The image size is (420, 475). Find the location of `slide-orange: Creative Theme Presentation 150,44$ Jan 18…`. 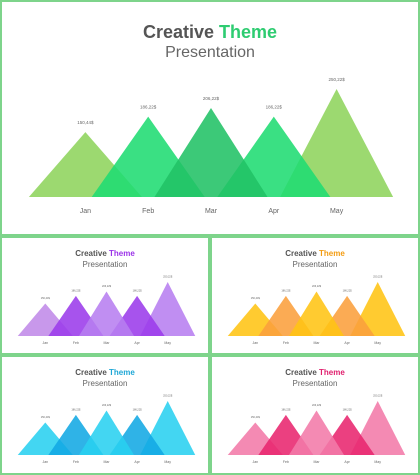

slide-orange: Creative Theme Presentation 150,44$ Jan 18… is located at coordinates (315, 295).